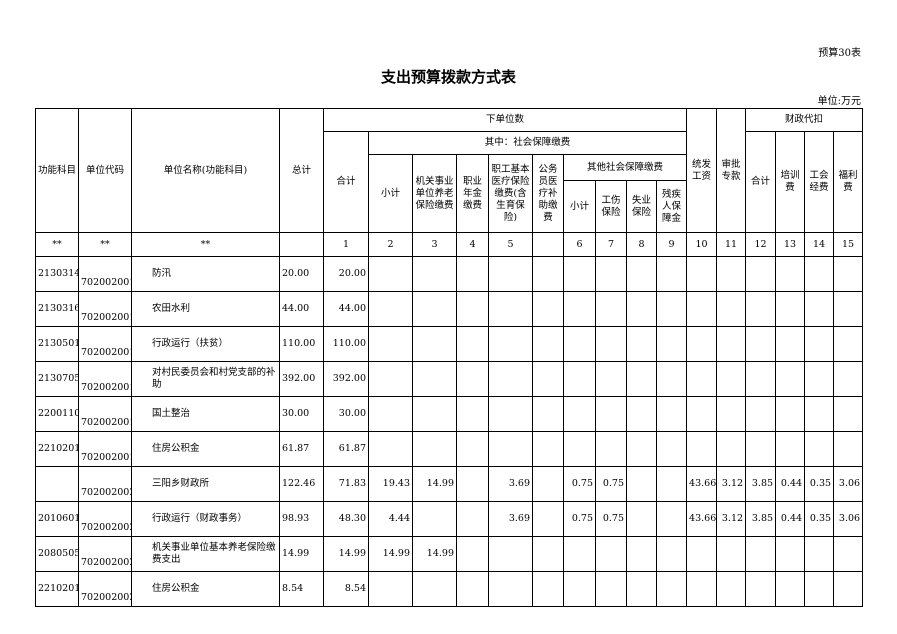 Image resolution: width=897 pixels, height=634 pixels. Describe the element at coordinates (804, 120) in the screenshot. I see `header-fiscal: 财政代扣` at that location.